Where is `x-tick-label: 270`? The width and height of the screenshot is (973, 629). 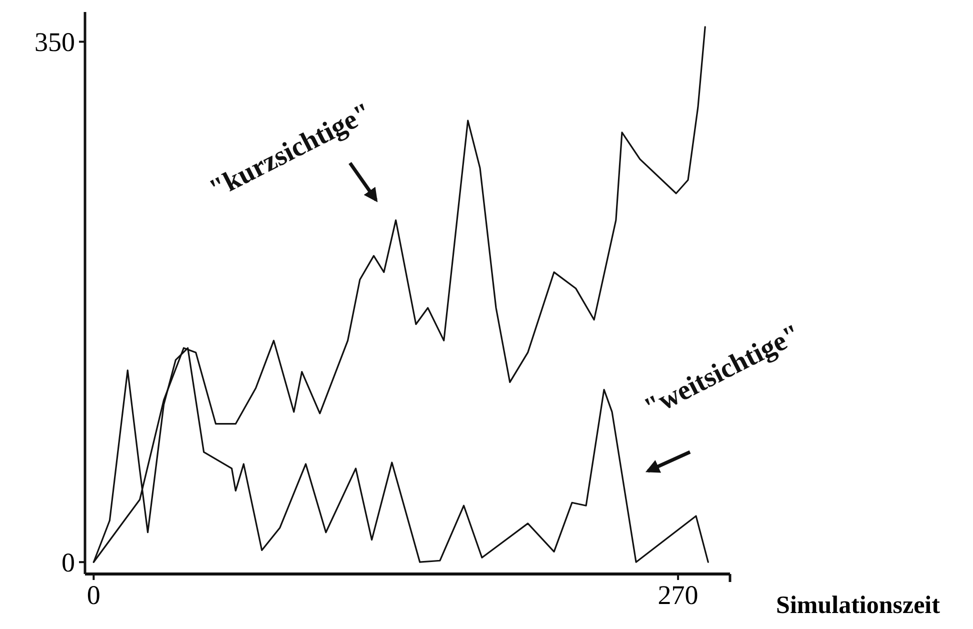
x-tick-label: 270 is located at coordinates (678, 595).